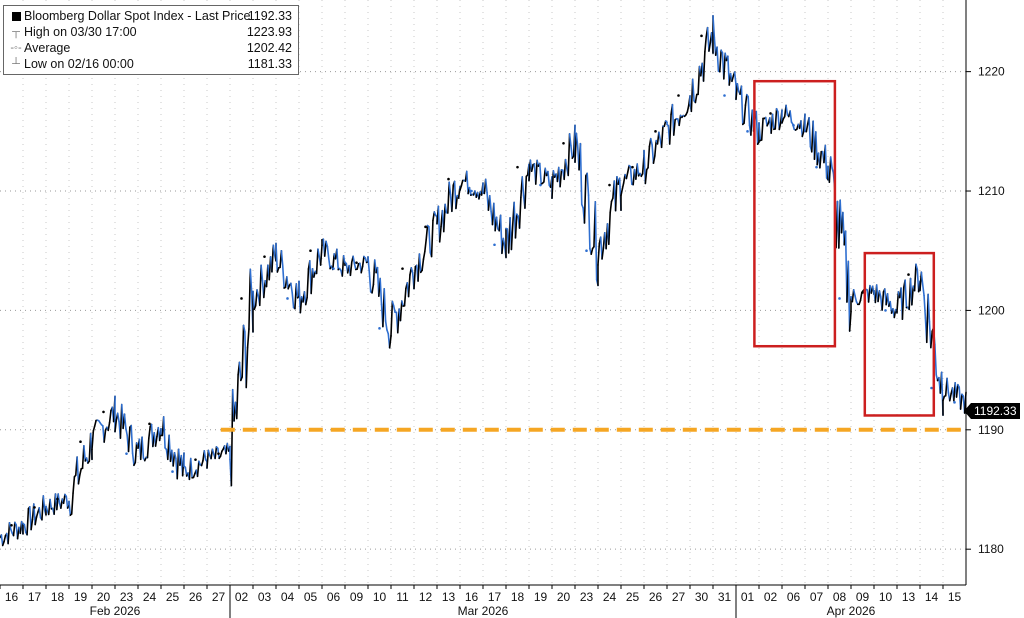  Describe the element at coordinates (402, 597) in the screenshot. I see `x-tick-label: 11` at that location.